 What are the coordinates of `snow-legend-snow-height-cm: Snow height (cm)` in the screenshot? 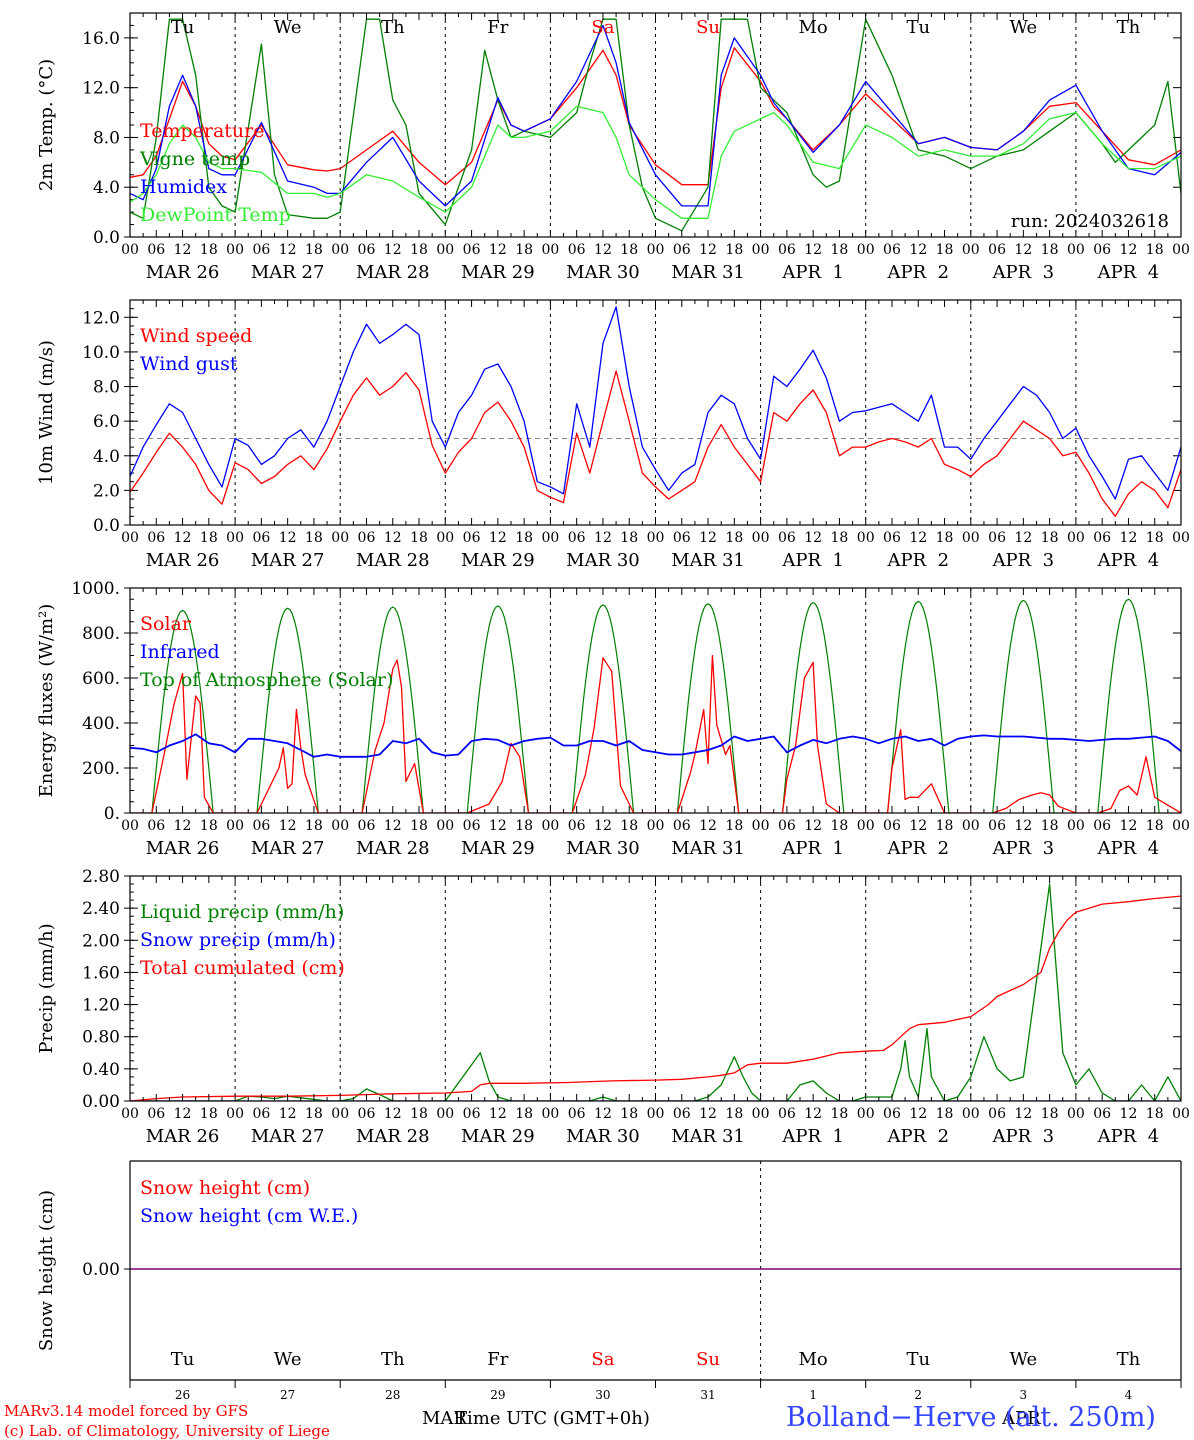 It's located at (225, 1188).